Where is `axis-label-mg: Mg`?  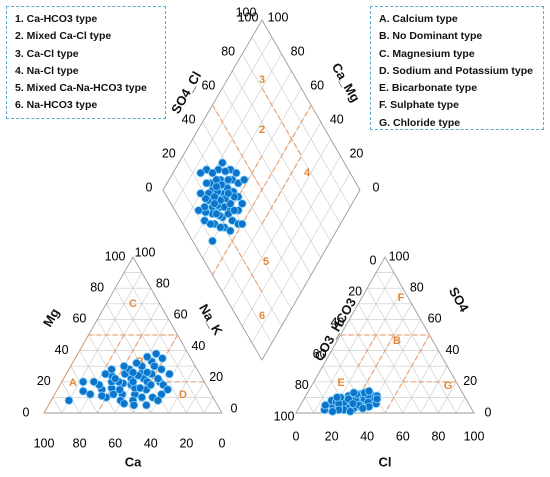
axis-label-mg: Mg is located at coordinates (51, 318).